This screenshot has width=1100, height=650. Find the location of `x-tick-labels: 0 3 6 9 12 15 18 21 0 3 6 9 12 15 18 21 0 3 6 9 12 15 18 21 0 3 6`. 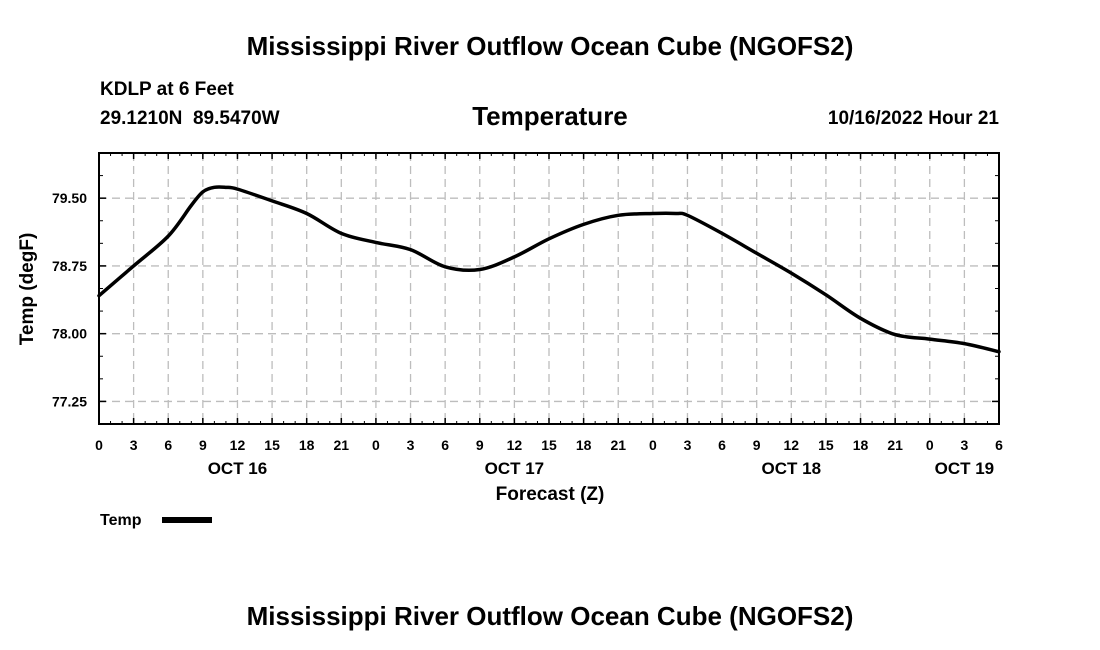

x-tick-labels: 0 3 6 9 12 15 18 21 0 3 6 9 12 15 18 21 0 3 6 9 12 15 18 21 0 3 6 is located at coordinates (549, 445).